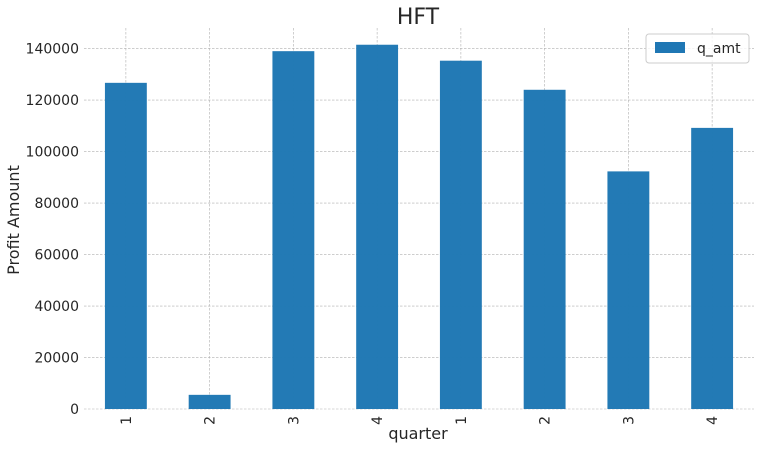 The height and width of the screenshot is (452, 759). What do you see at coordinates (670, 47) in the screenshot?
I see `legend-swatch` at bounding box center [670, 47].